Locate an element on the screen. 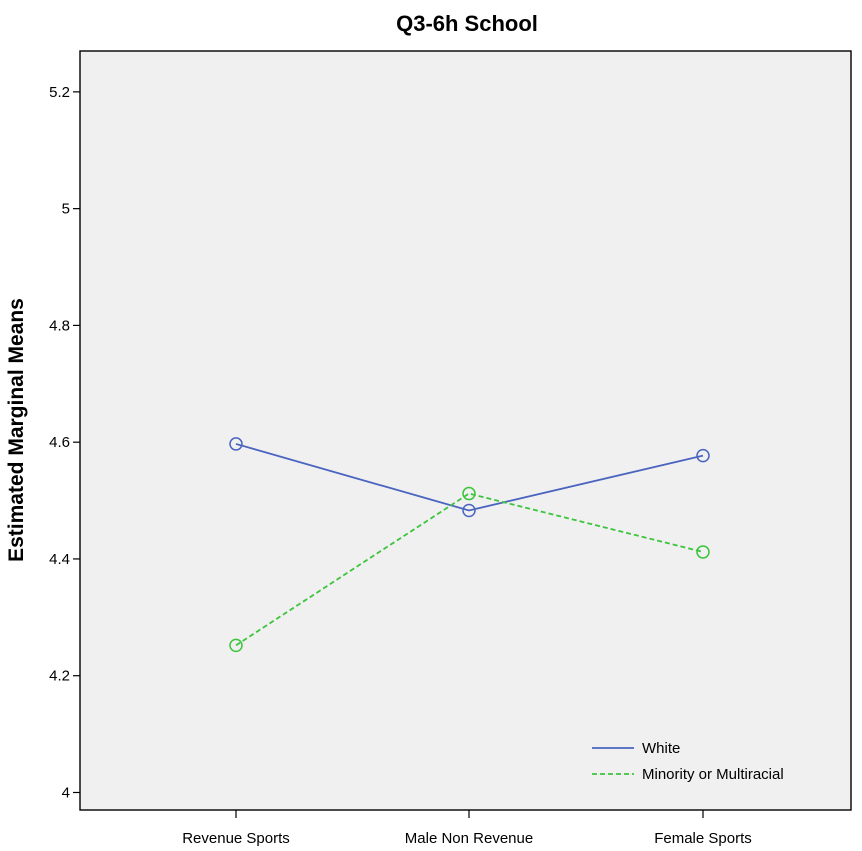 This screenshot has width=862, height=851. x-tick-label: Female Sports is located at coordinates (703, 838).